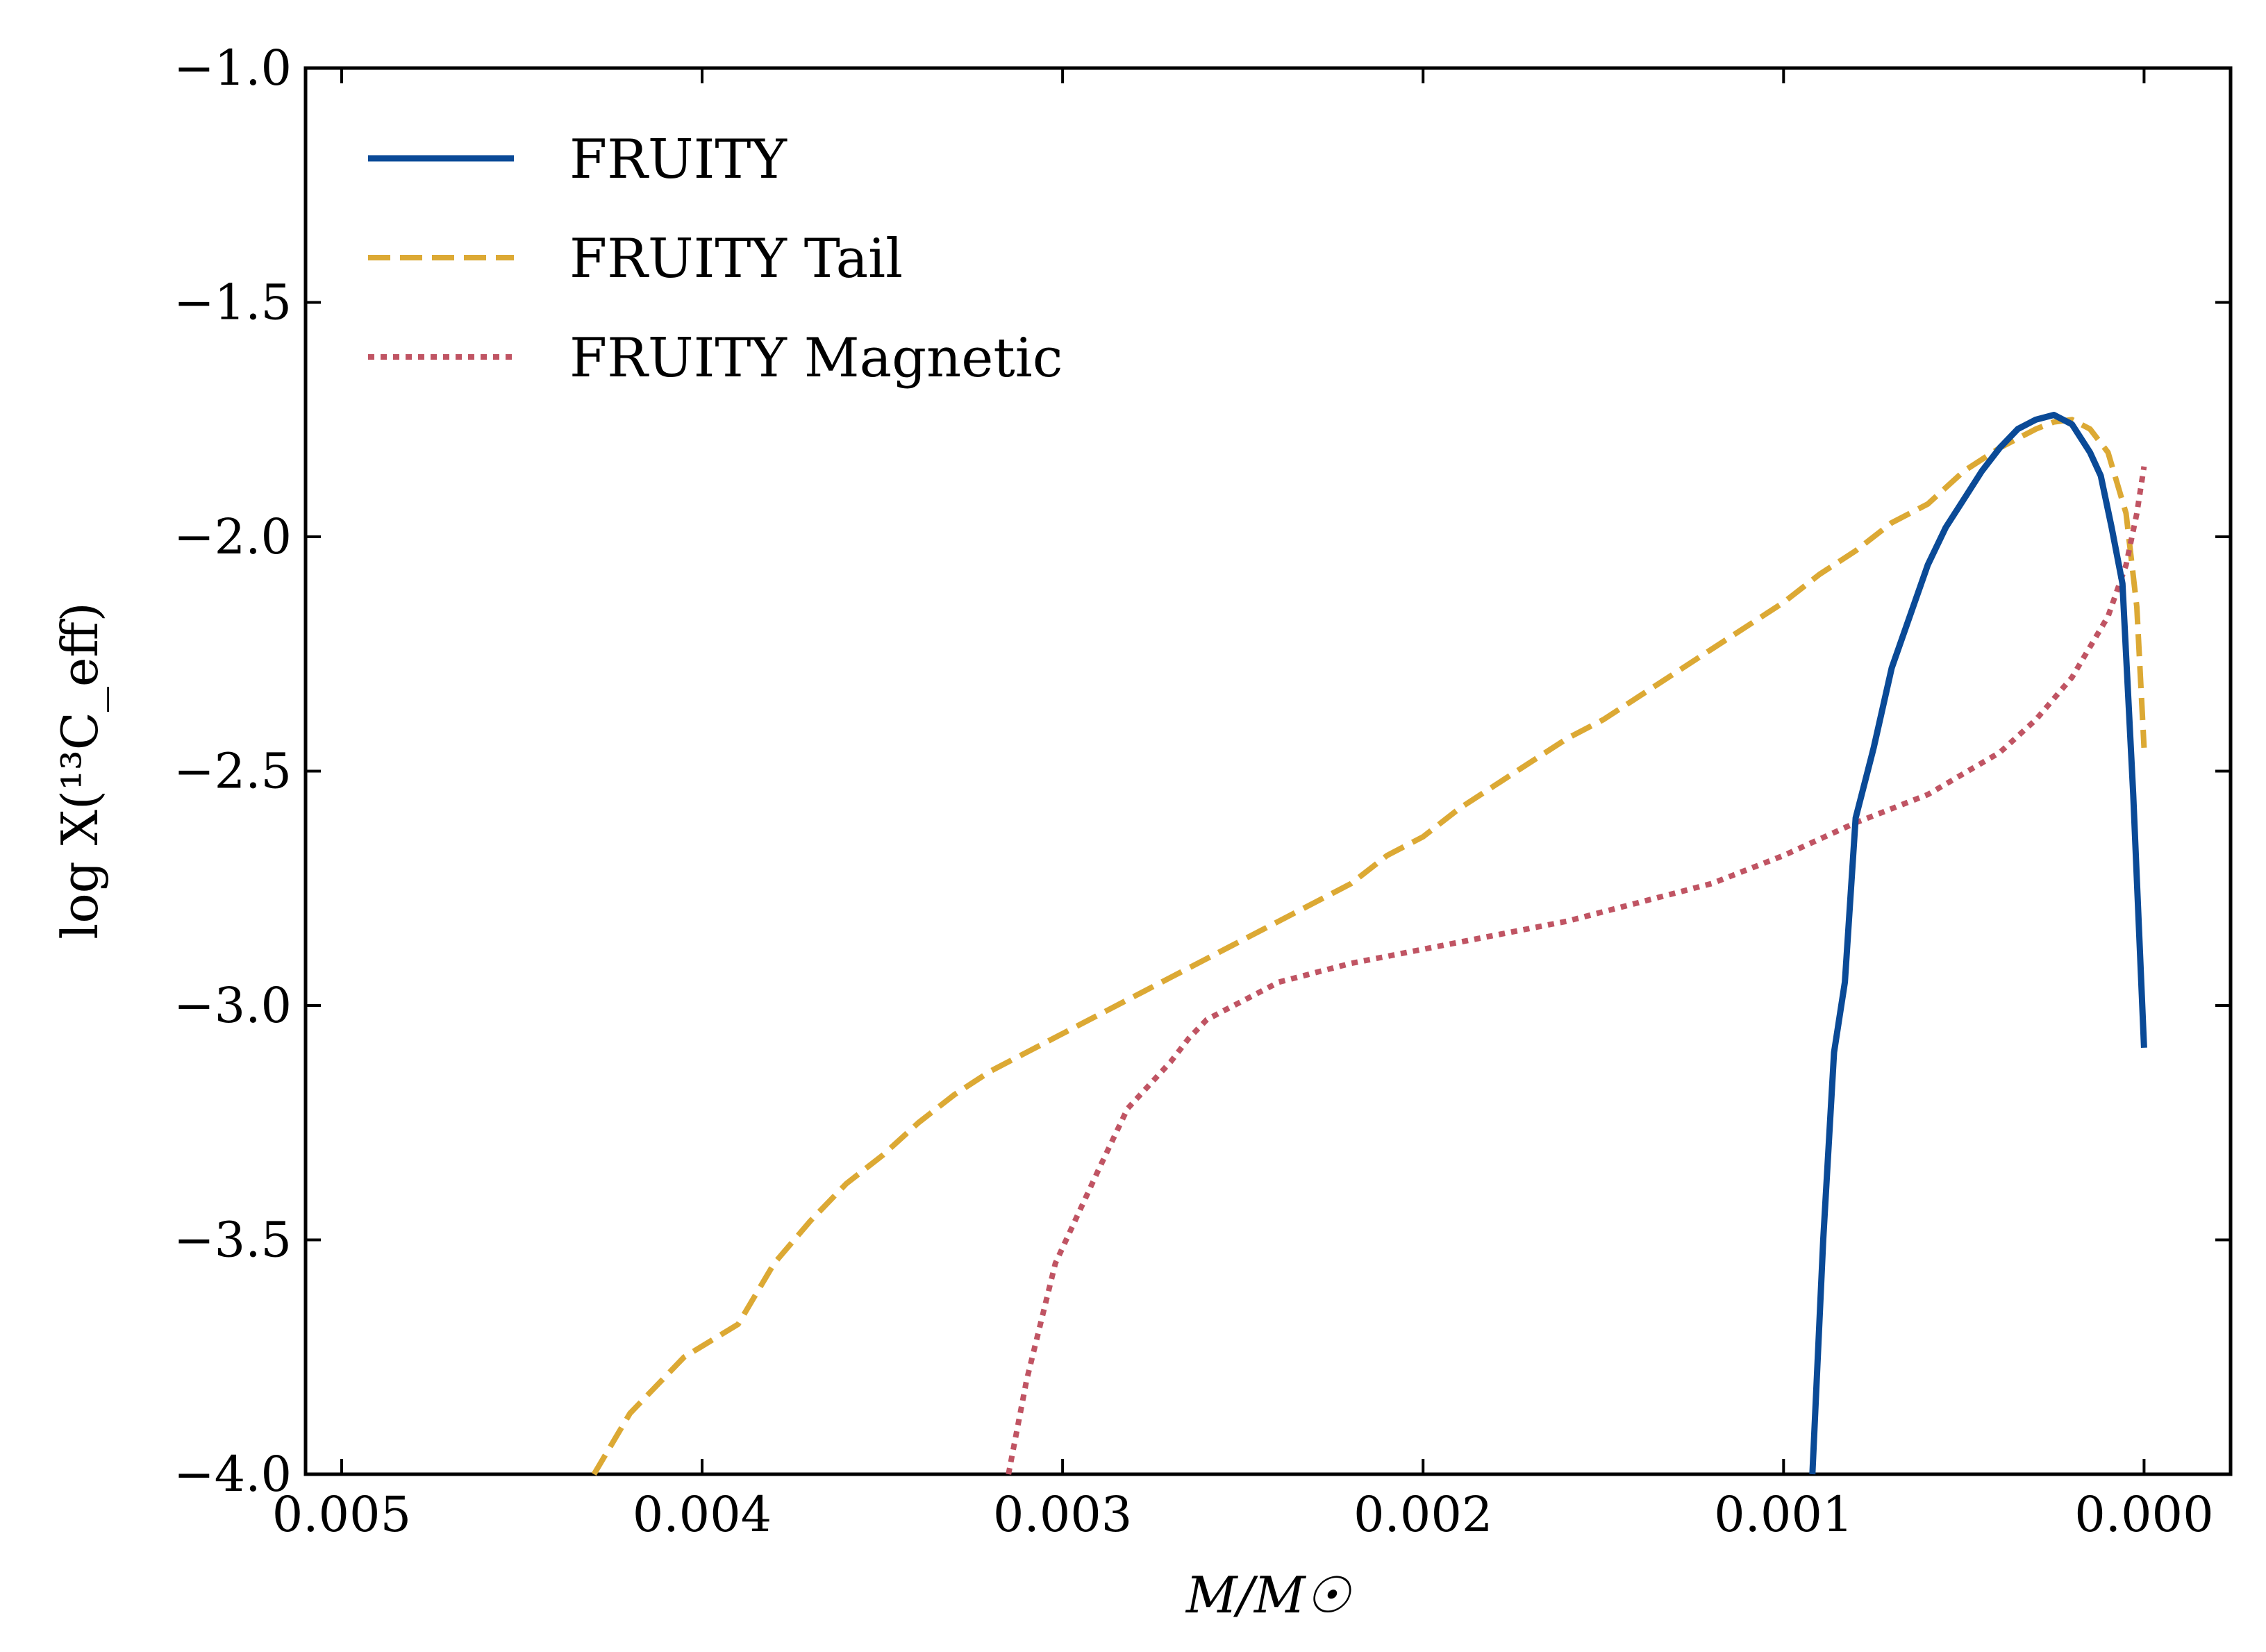  I want to click on x-tick-label: 0.003, so click(1062, 1514).